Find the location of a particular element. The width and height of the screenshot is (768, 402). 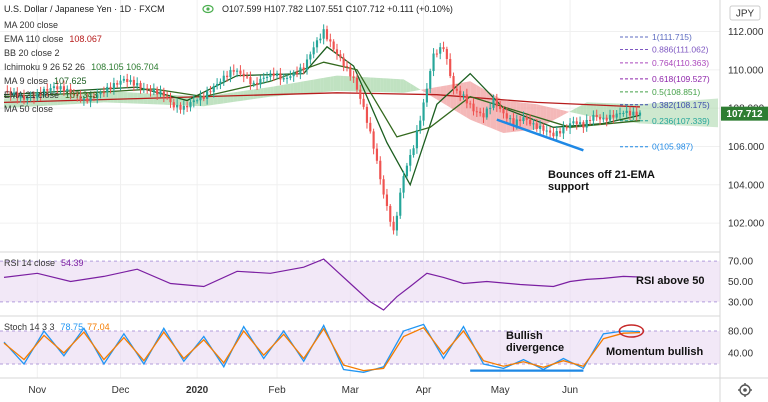

legend-label: Ichimoku 9 26 52 26 is located at coordinates (44, 67).